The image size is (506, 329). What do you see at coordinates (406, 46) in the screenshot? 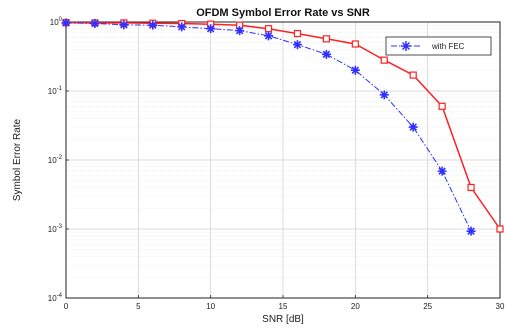
I see `legend-marker-star` at bounding box center [406, 46].